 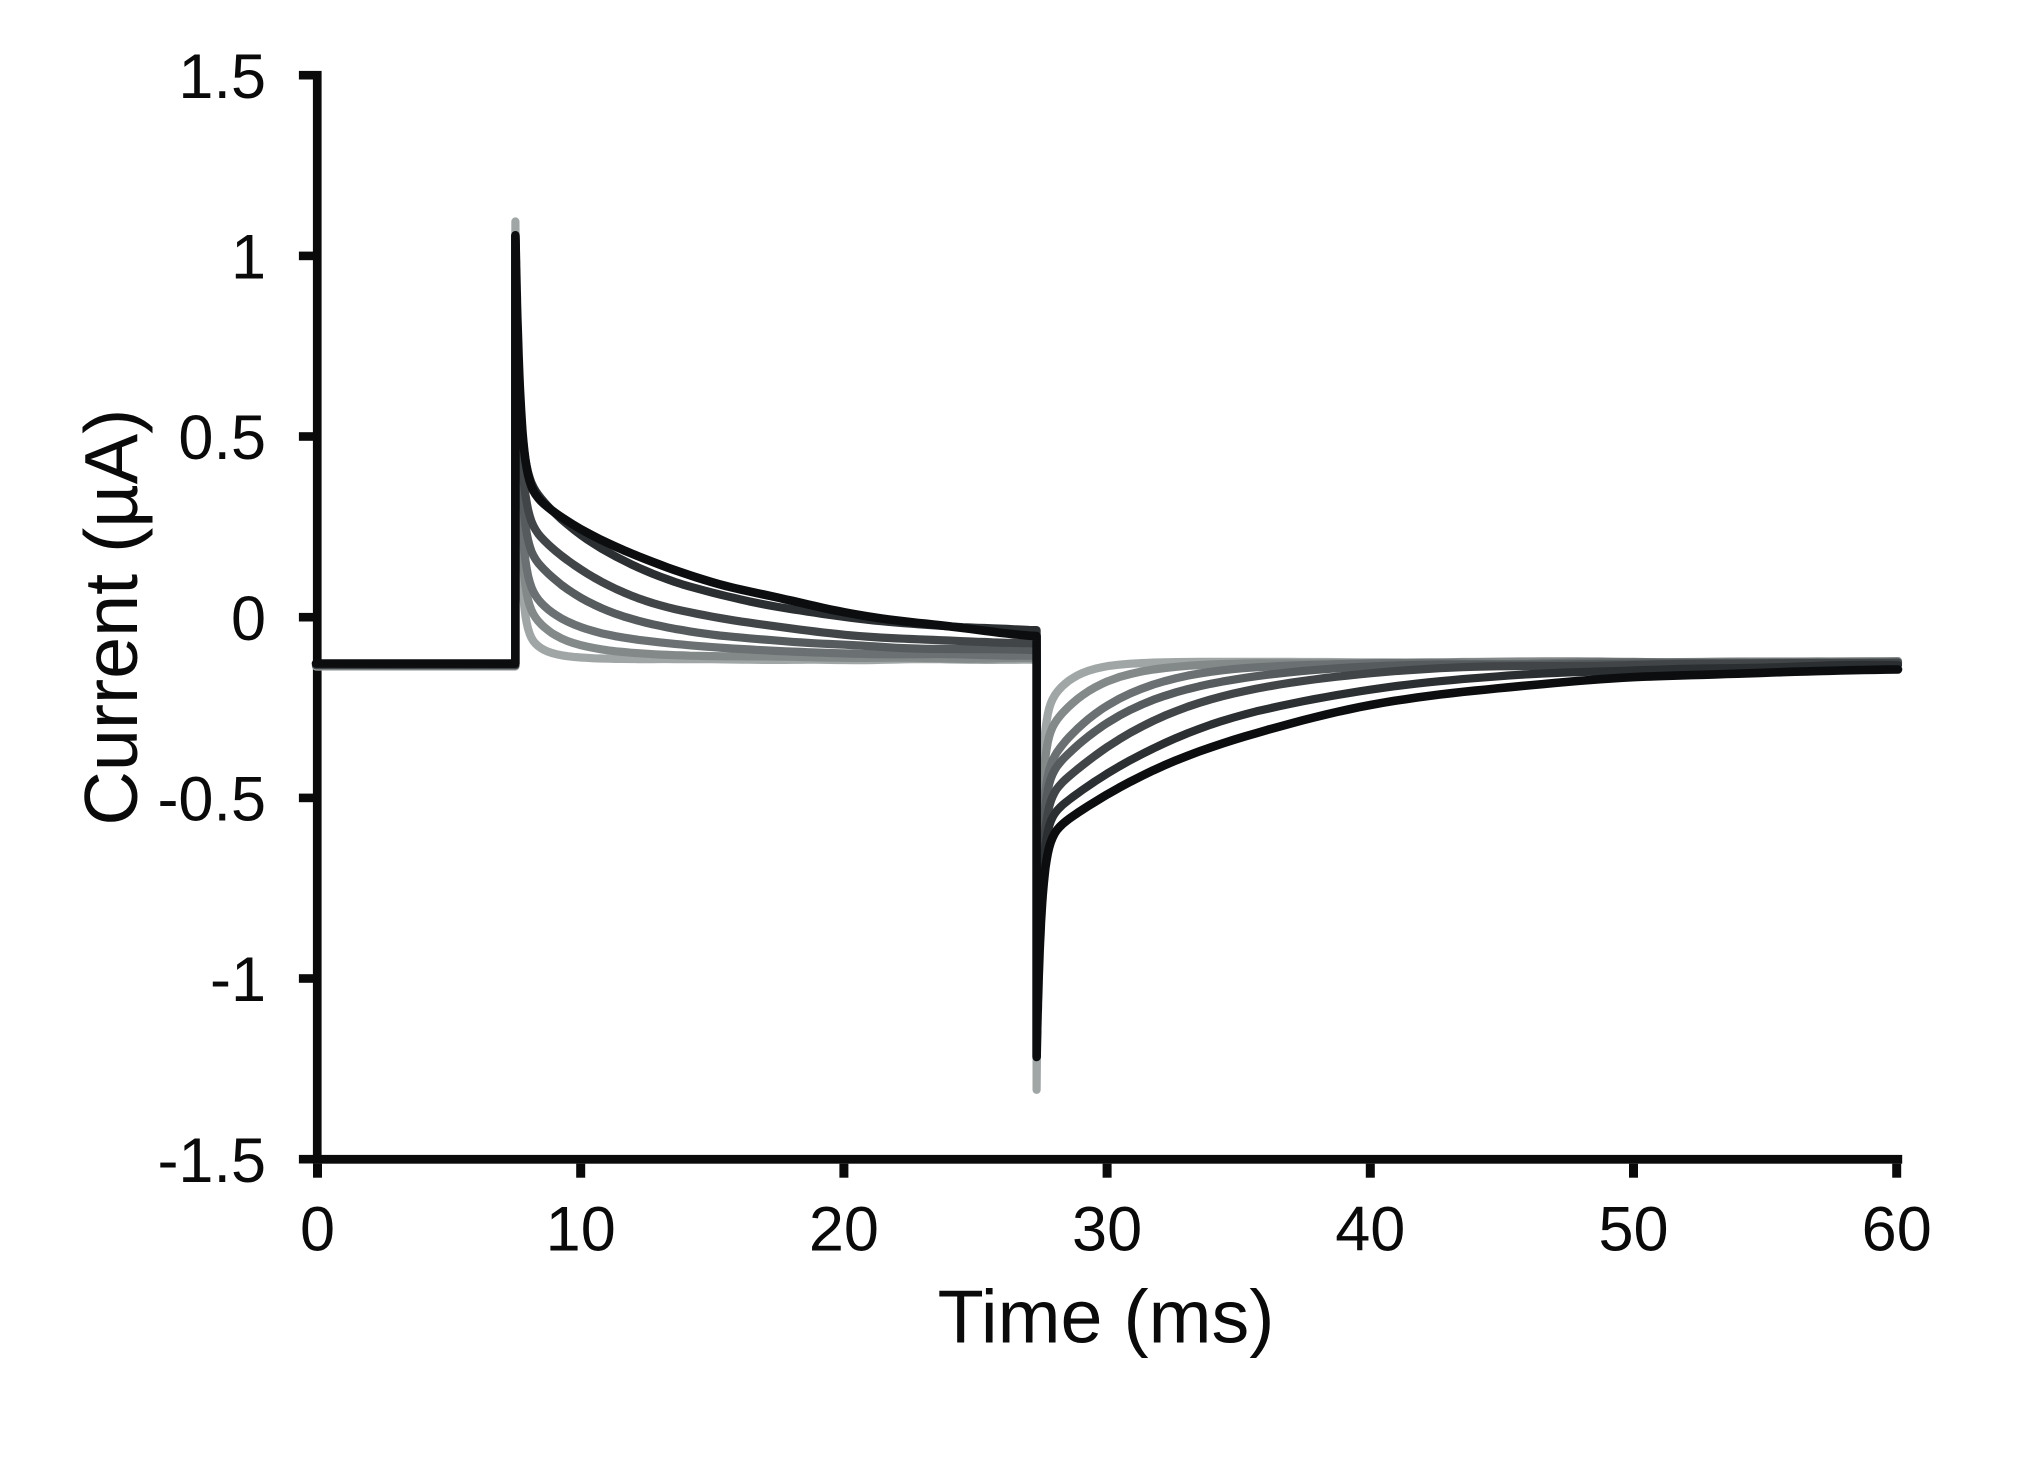 I want to click on svg-text: Current (µA), so click(x=111, y=617).